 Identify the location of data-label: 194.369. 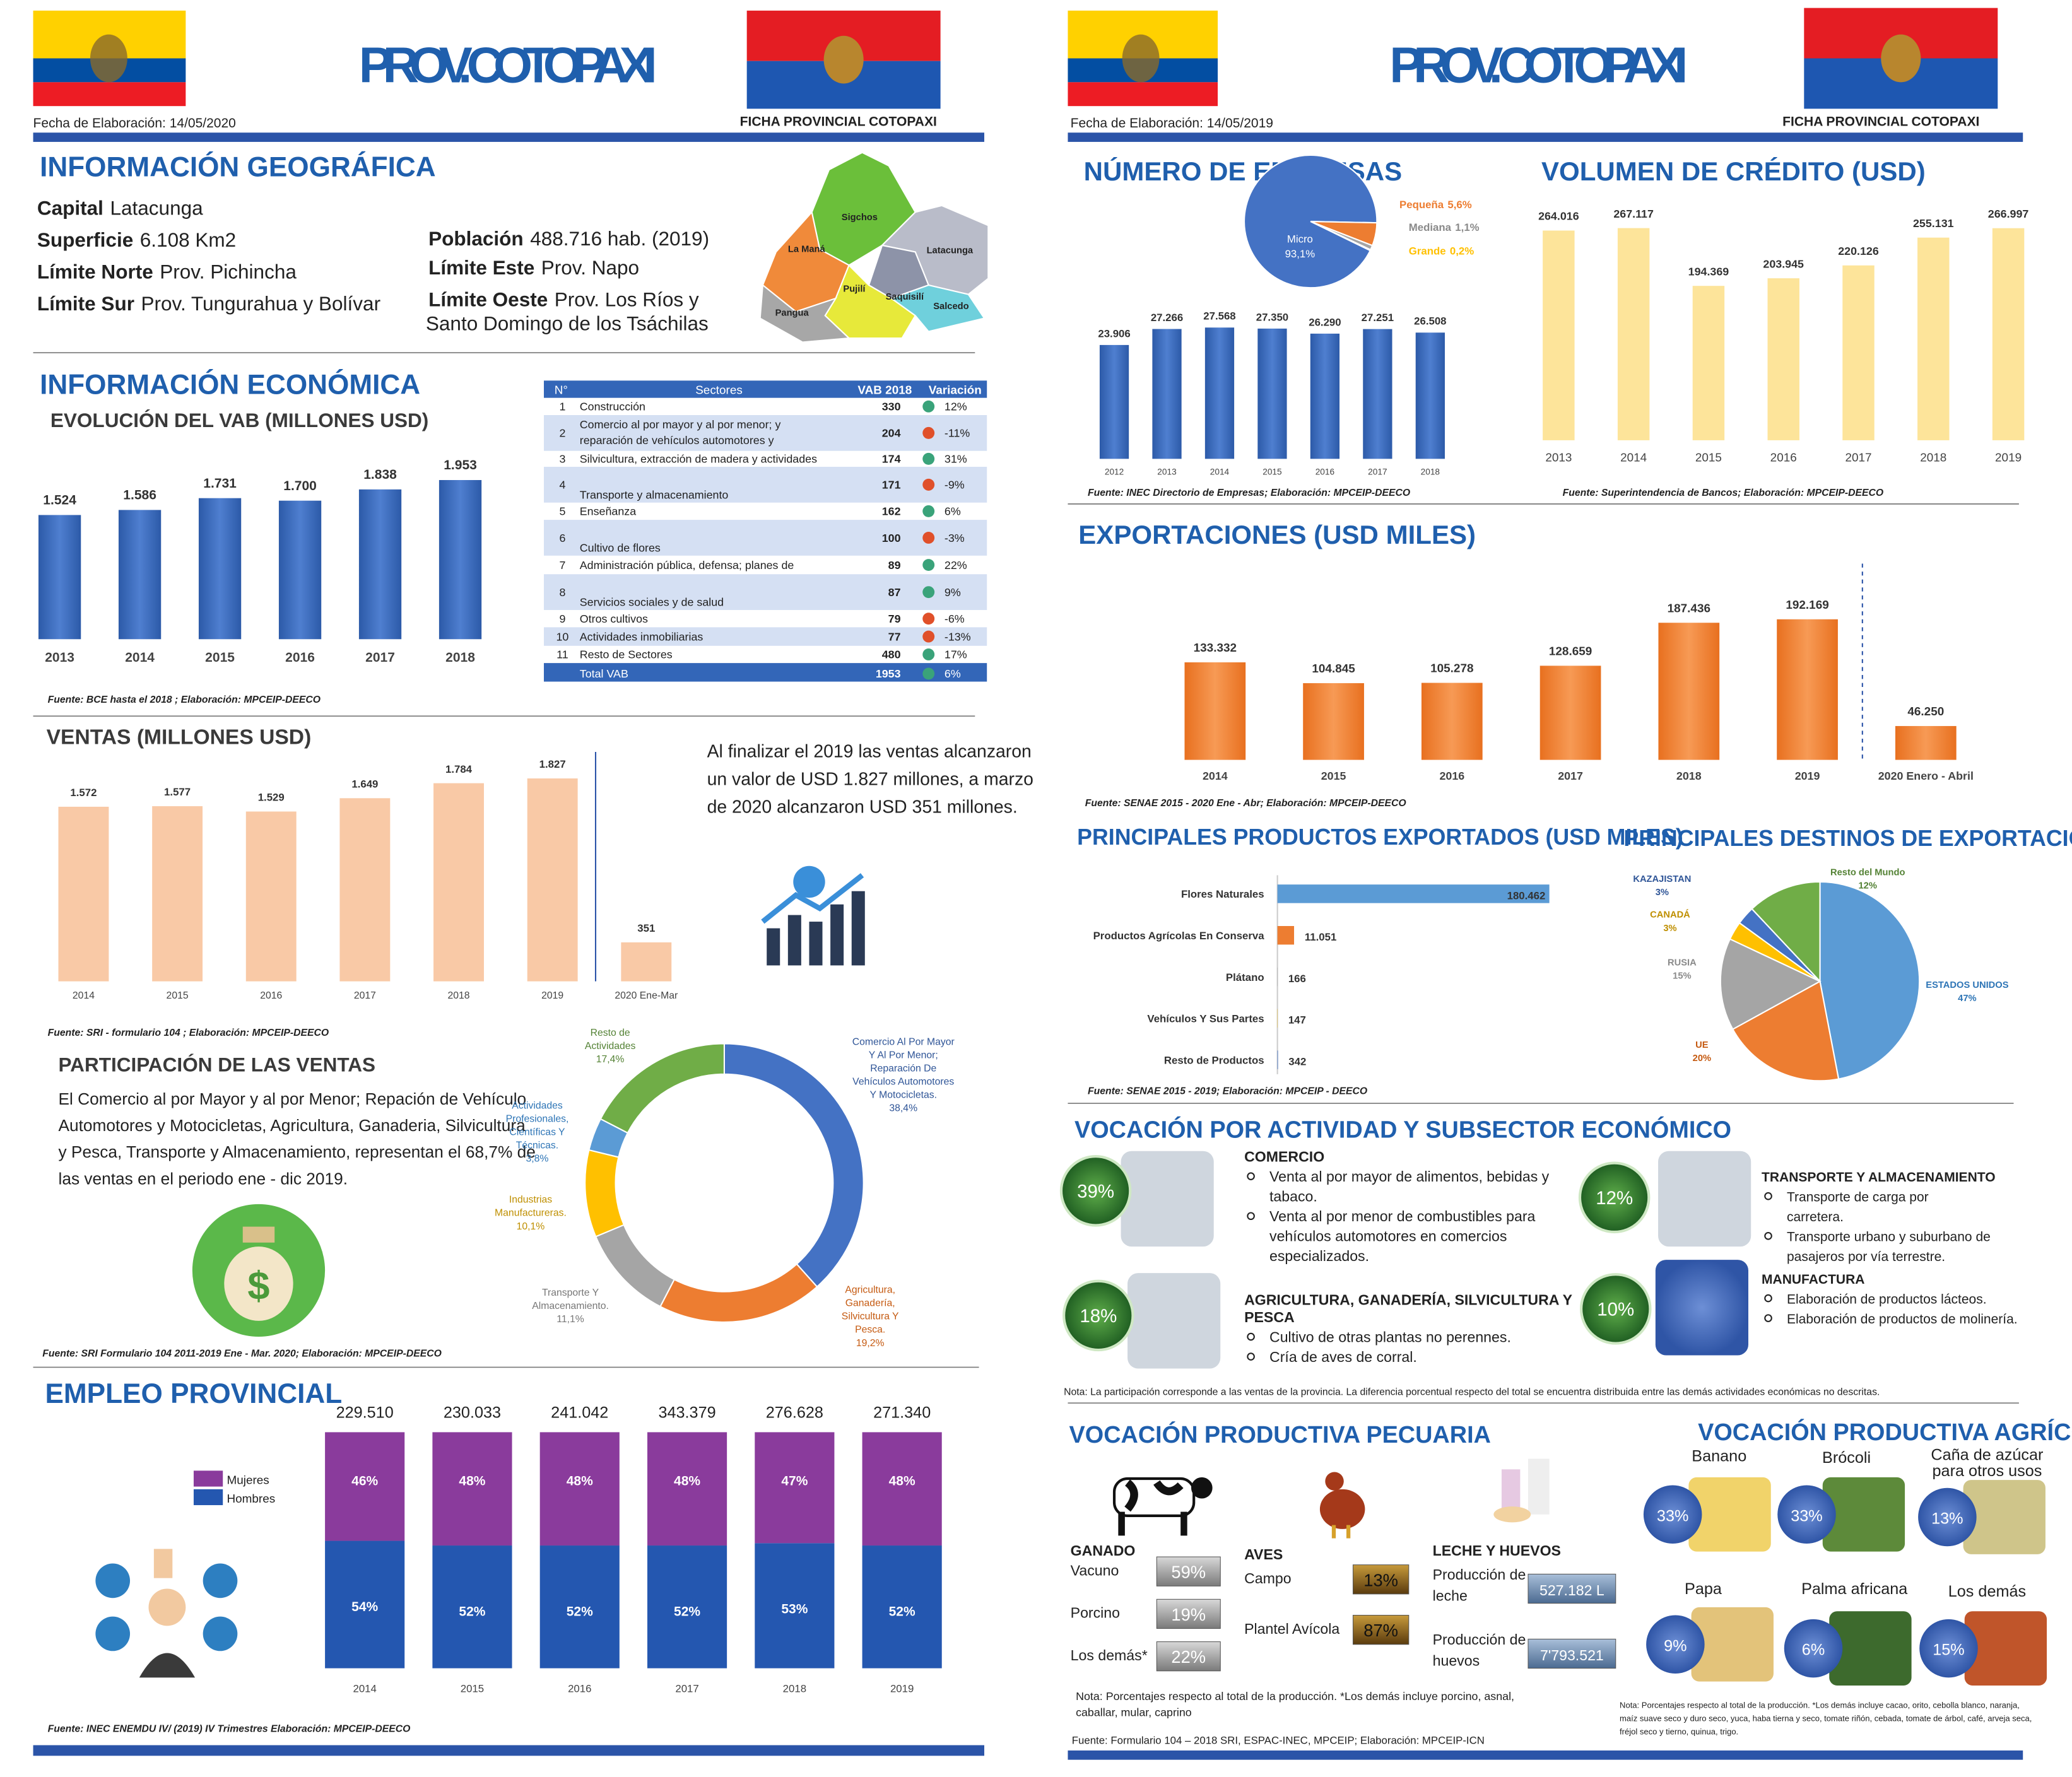
(1708, 271).